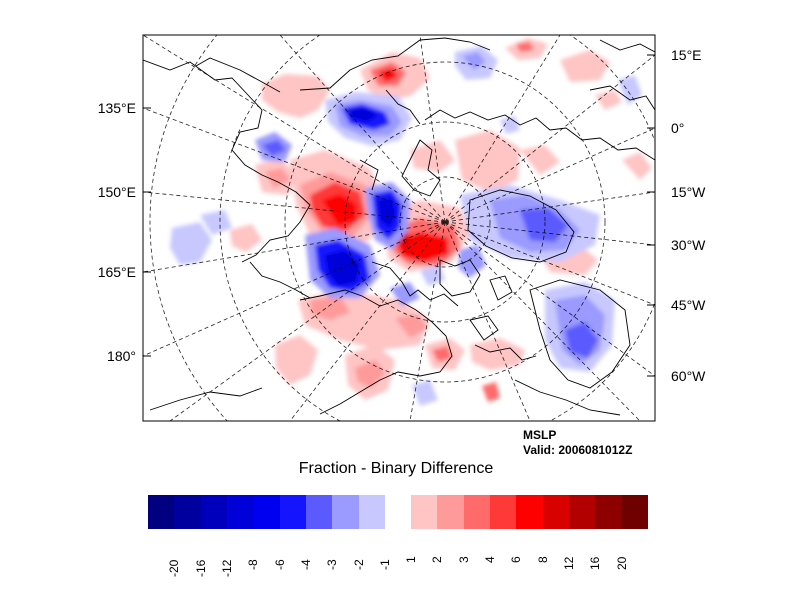  What do you see at coordinates (688, 305) in the screenshot?
I see `lon-label-right: 45°W` at bounding box center [688, 305].